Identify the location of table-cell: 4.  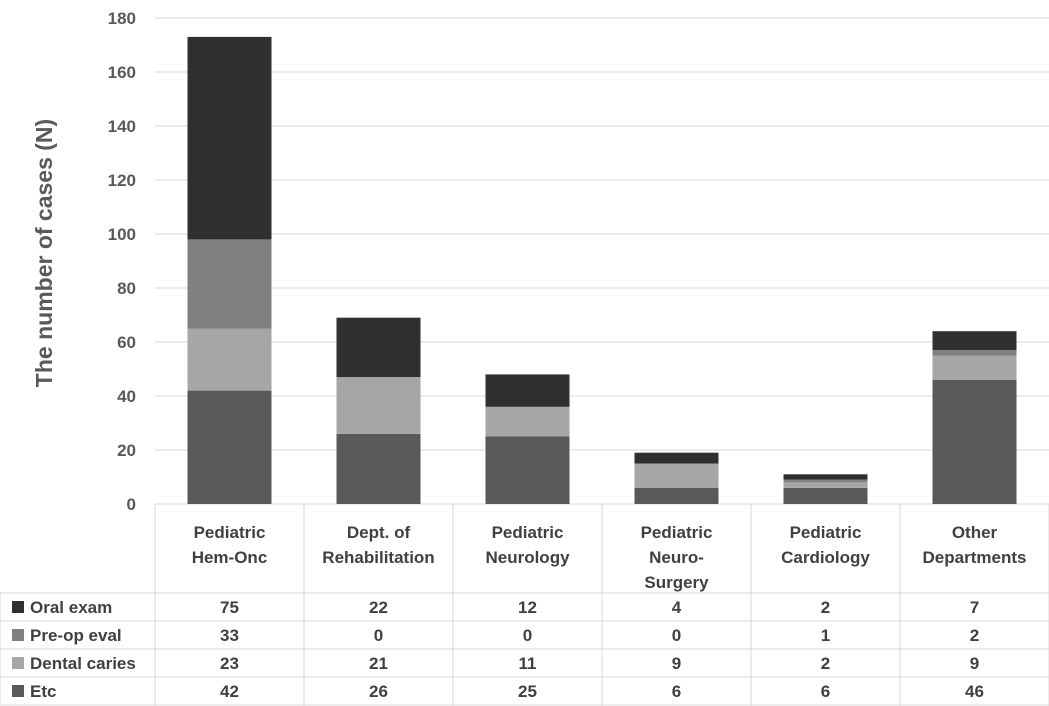
(677, 607).